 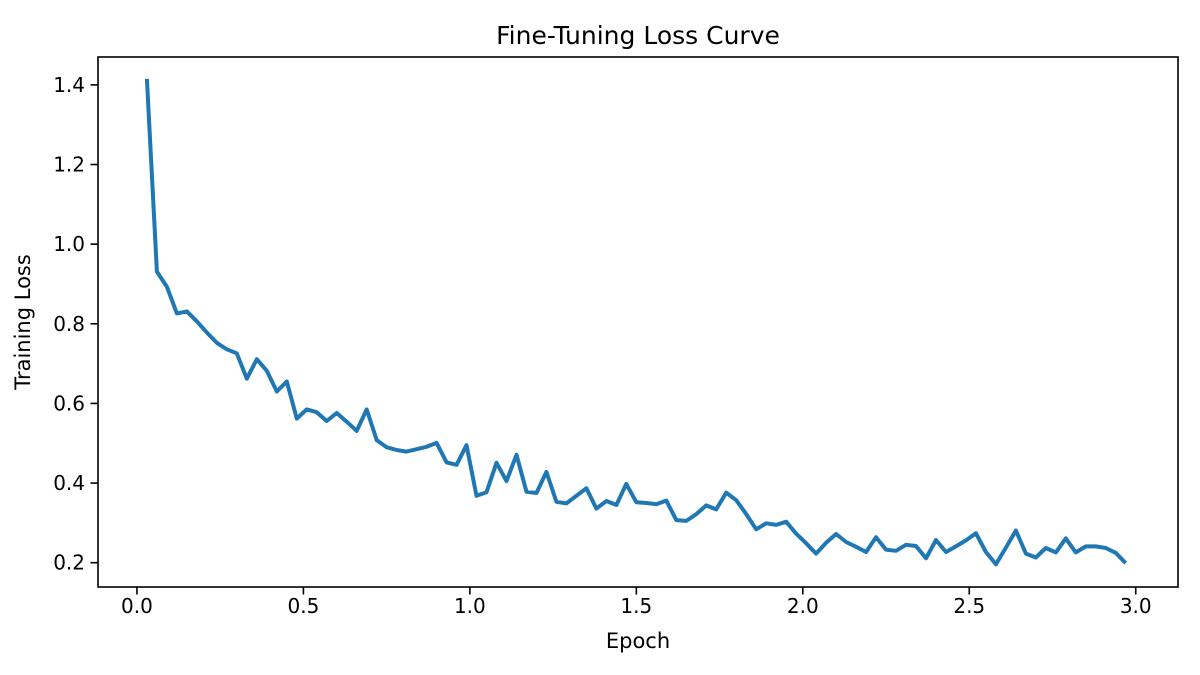 What do you see at coordinates (137, 606) in the screenshot?
I see `x-tick-label: 0.0` at bounding box center [137, 606].